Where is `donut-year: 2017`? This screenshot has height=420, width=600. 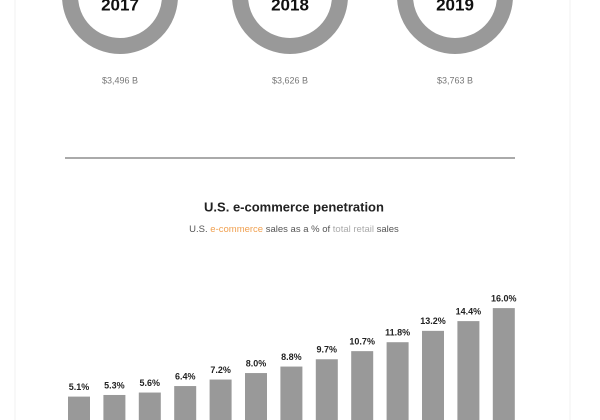 donut-year: 2017 is located at coordinates (120, 7).